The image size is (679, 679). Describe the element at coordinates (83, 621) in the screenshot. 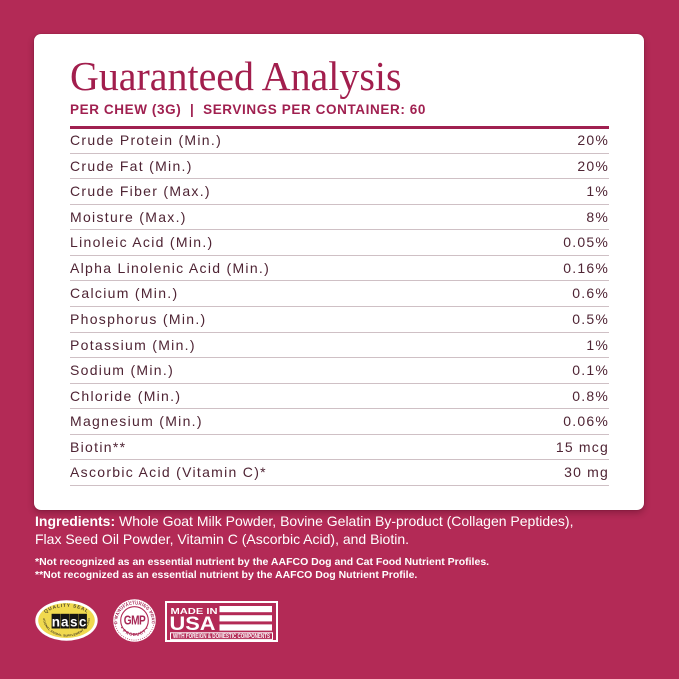

I see `svg-text: c` at that location.